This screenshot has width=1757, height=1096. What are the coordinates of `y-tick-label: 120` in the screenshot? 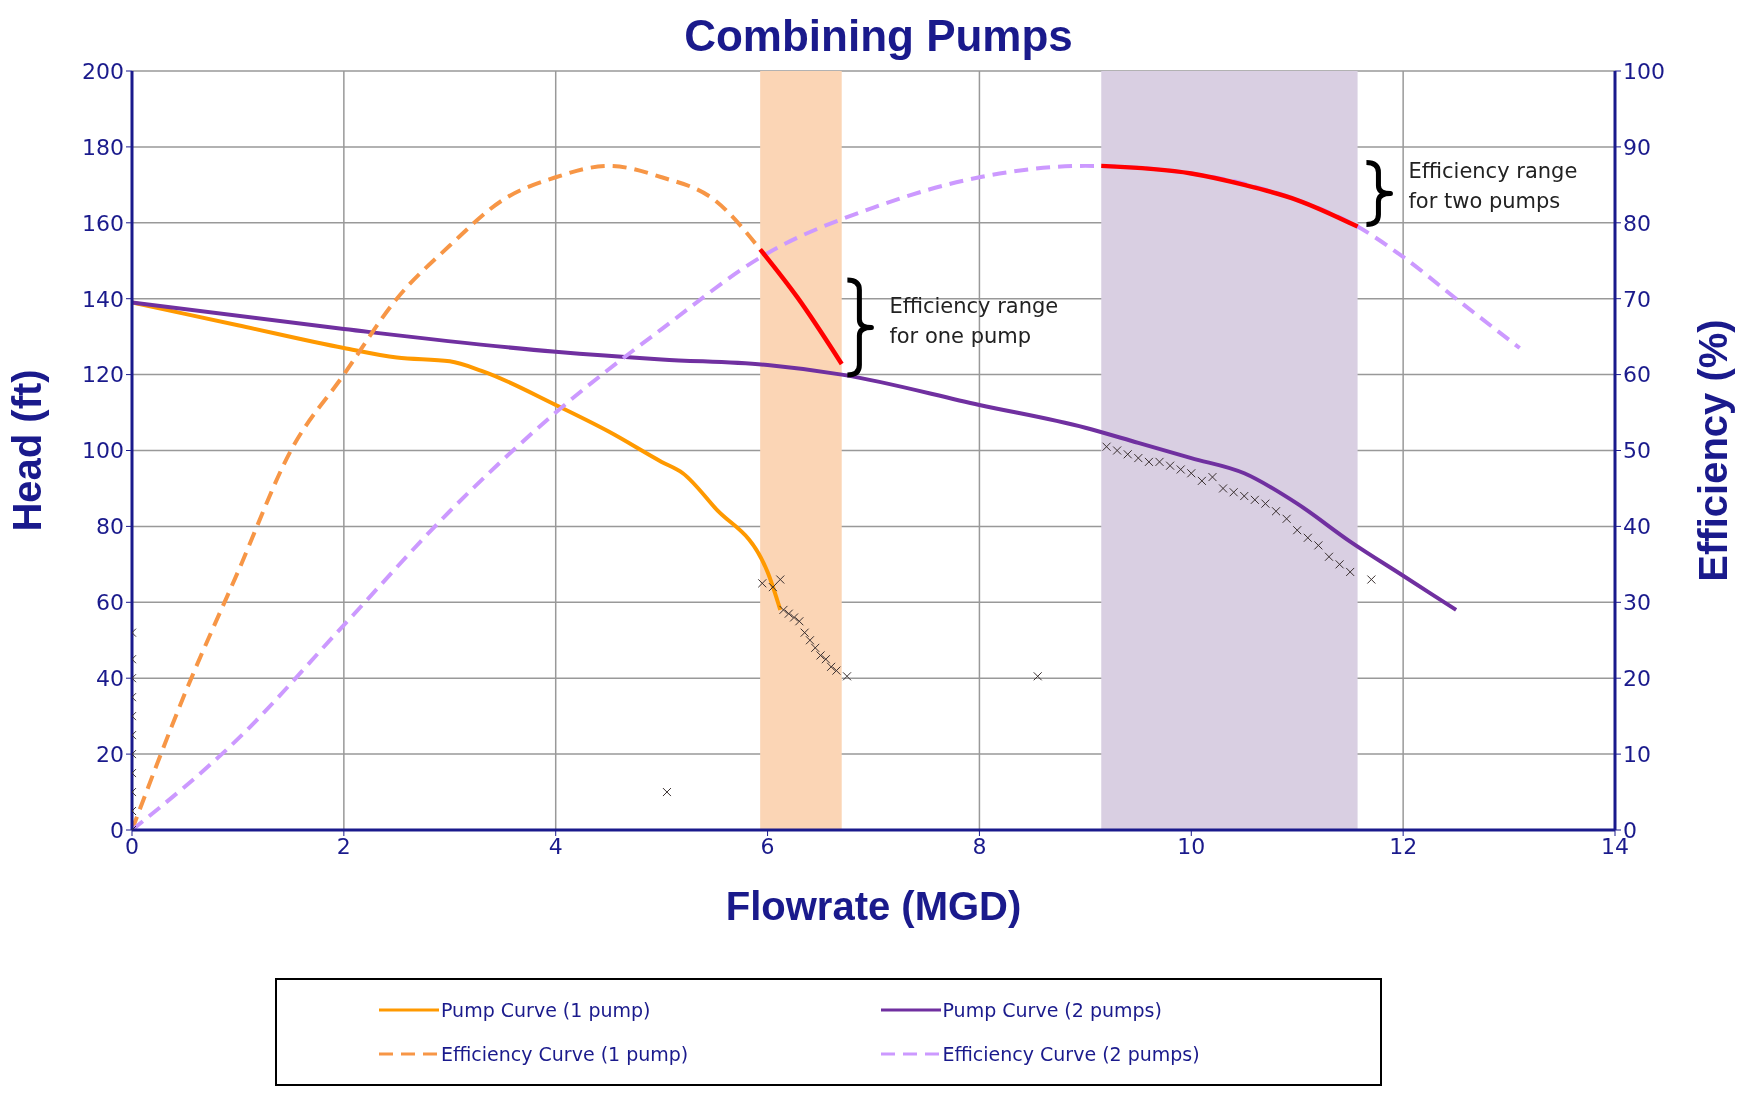 It's located at (103, 375).